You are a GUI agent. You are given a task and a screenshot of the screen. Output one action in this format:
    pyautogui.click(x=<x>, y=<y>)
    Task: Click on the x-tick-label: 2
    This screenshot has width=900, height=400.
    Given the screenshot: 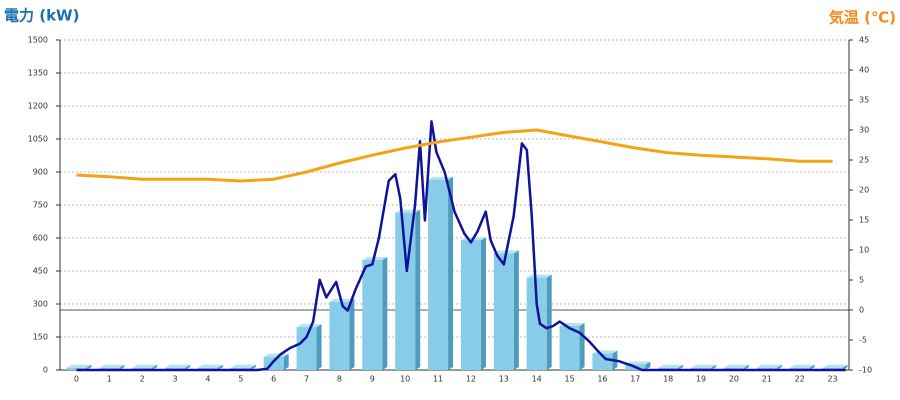 What is the action you would take?
    pyautogui.click(x=142, y=379)
    